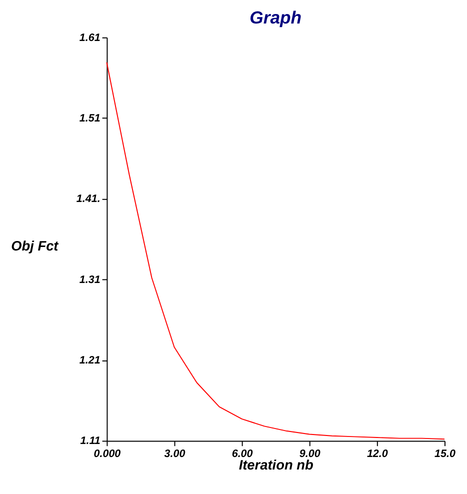  What do you see at coordinates (309, 454) in the screenshot?
I see `x-tick-label: 9.00` at bounding box center [309, 454].